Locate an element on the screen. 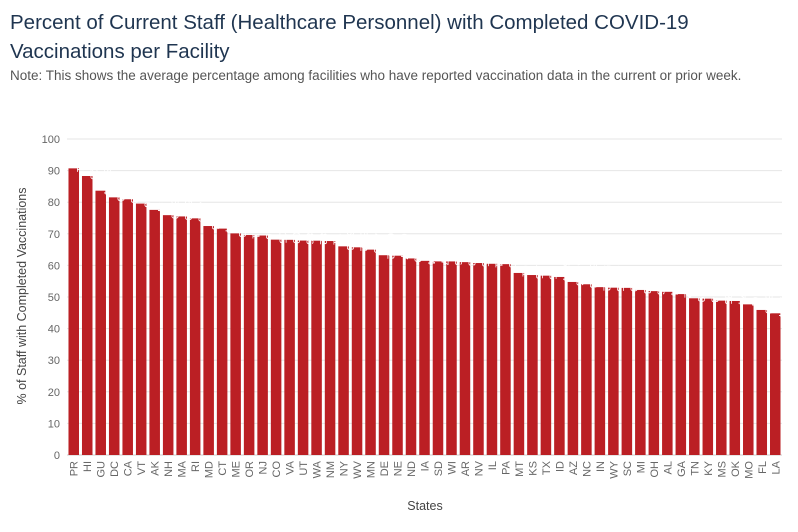 Image resolution: width=798 pixels, height=532 pixels. data-label: 83.64 is located at coordinates (107, 181).